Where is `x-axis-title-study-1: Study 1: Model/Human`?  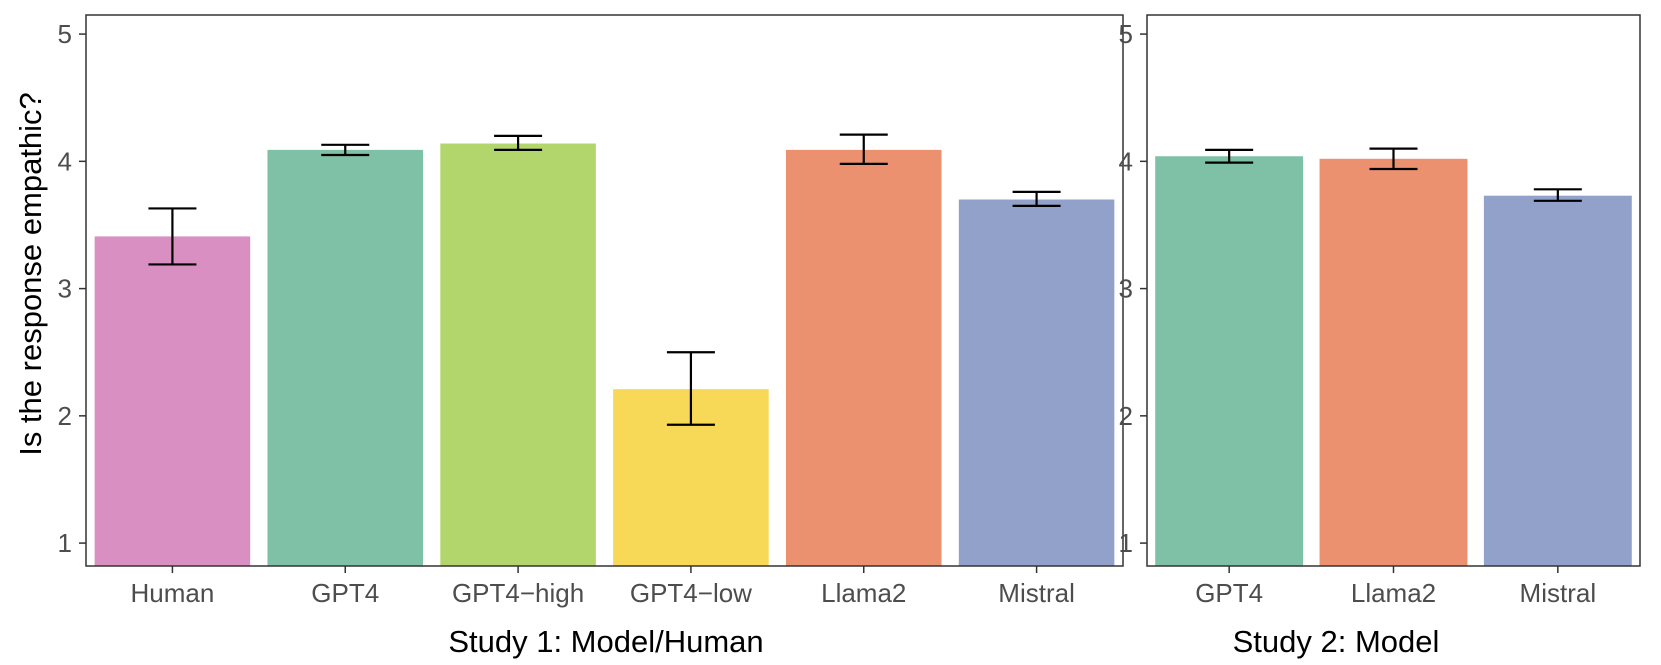
x-axis-title-study-1: Study 1: Model/Human is located at coordinates (605, 641).